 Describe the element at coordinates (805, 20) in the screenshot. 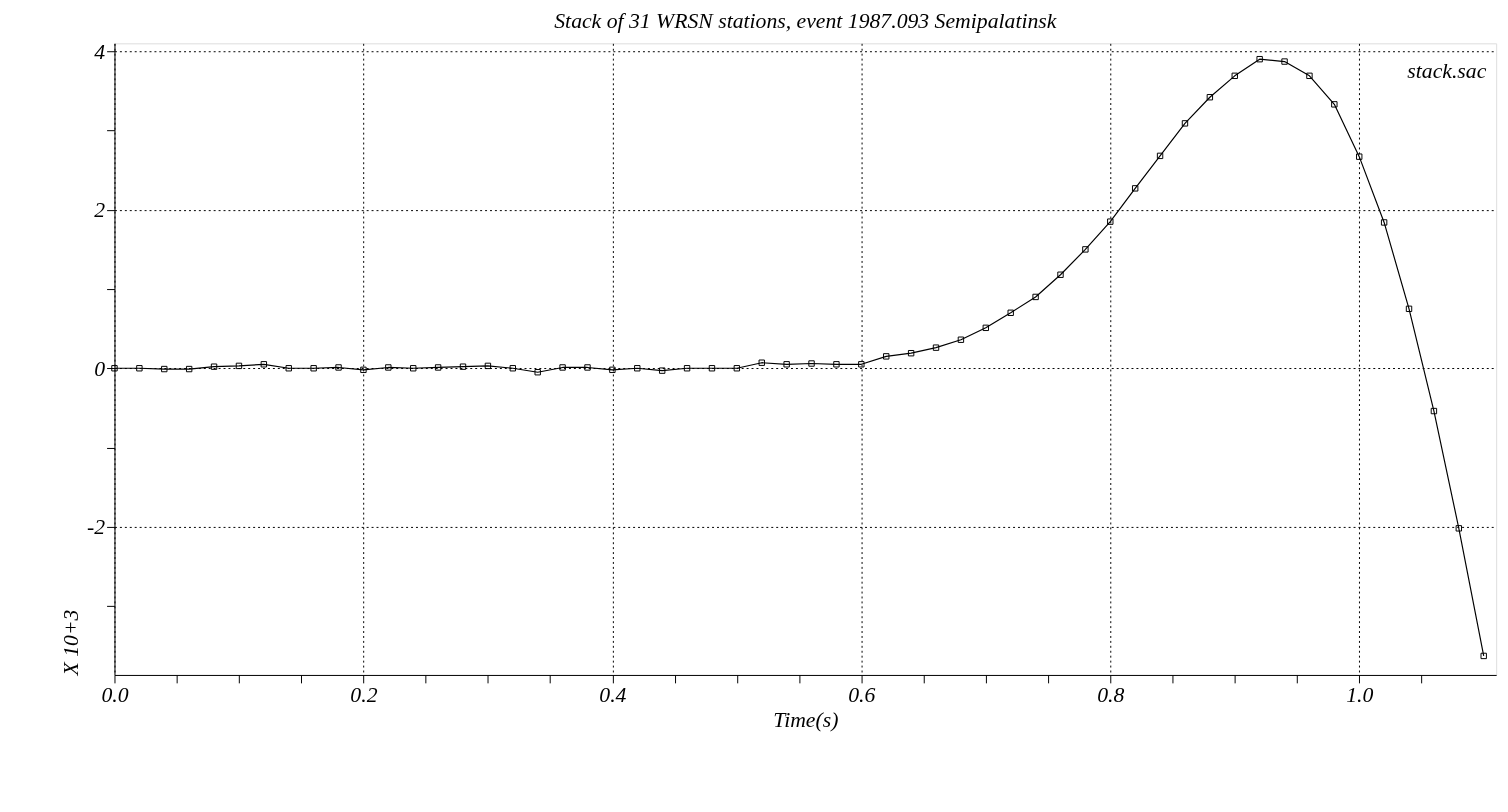

I see `chart-title: Stack of 31 WRSN stations, event 1987.093 Semipalatinsk` at that location.